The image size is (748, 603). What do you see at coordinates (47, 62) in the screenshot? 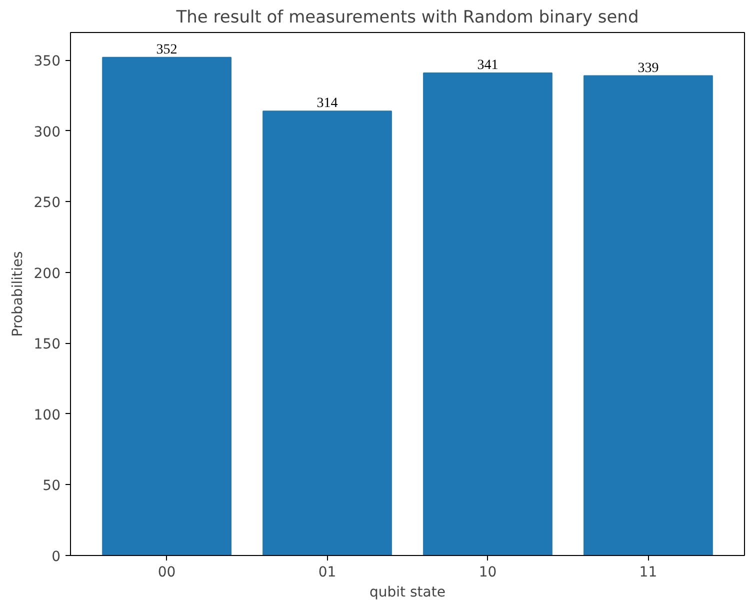
I see `y-tick-label: 350` at bounding box center [47, 62].